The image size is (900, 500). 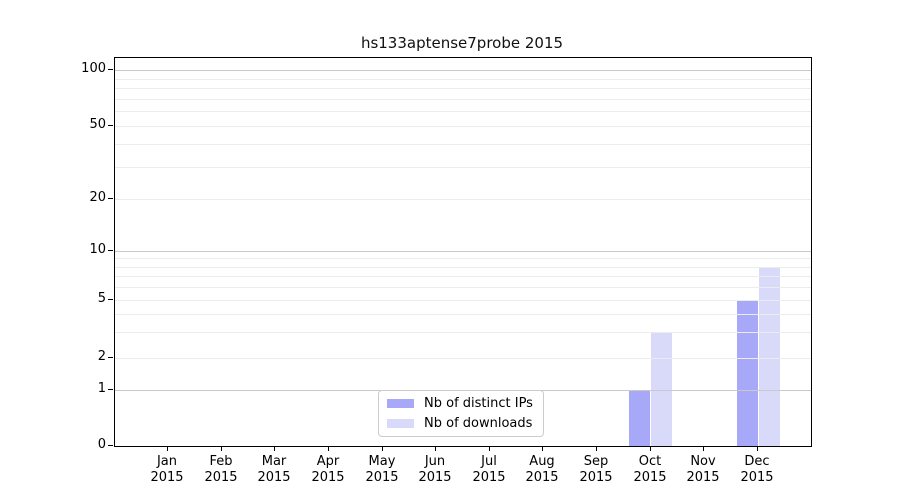 What do you see at coordinates (650, 461) in the screenshot?
I see `x-tick-label-month: Oct` at bounding box center [650, 461].